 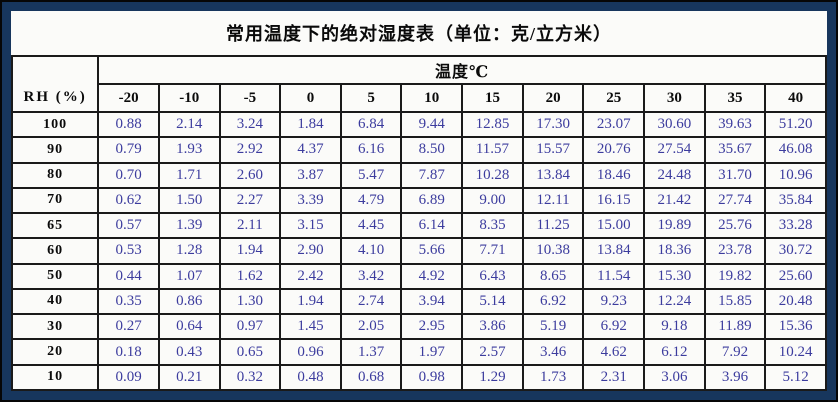 I want to click on humidity-value-cell: 0.48, so click(x=310, y=377).